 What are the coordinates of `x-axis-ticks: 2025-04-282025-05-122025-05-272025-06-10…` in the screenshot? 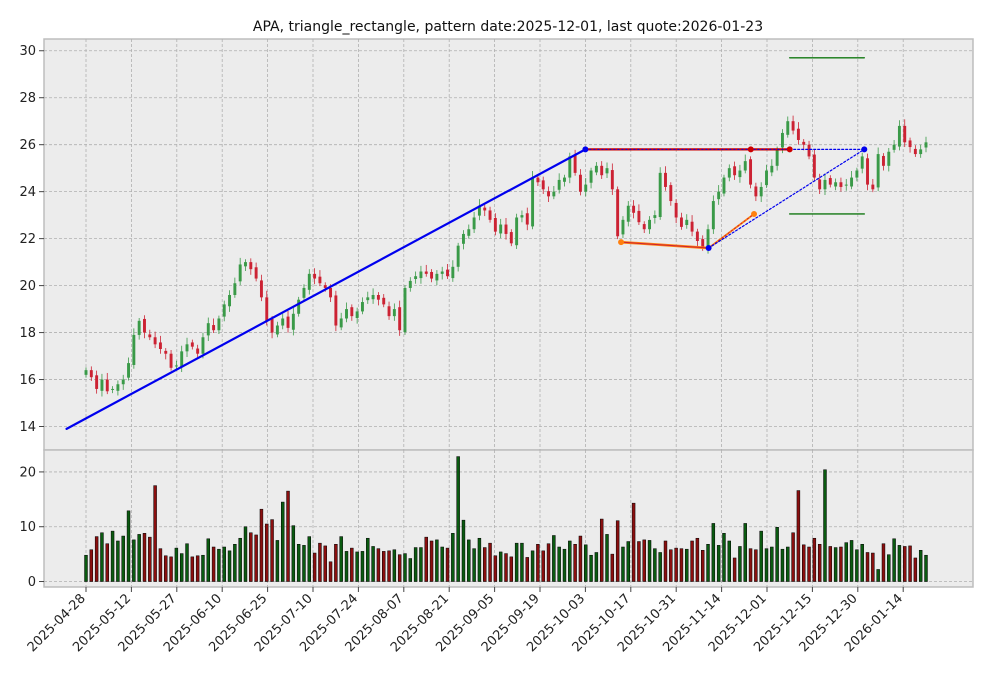 It's located at (465, 621).